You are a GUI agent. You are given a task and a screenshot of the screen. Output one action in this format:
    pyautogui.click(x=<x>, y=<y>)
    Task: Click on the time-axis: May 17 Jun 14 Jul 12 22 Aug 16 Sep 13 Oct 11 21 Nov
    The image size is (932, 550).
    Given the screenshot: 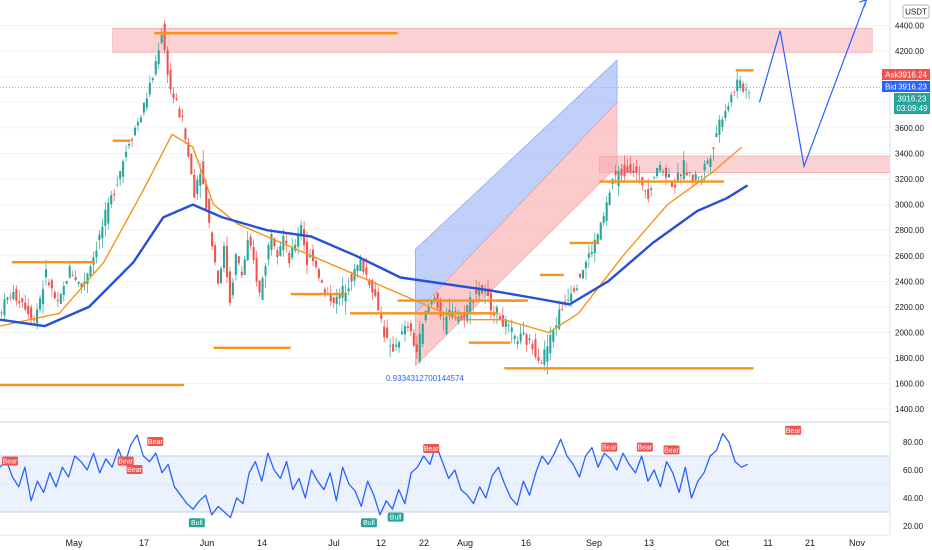 What is the action you would take?
    pyautogui.click(x=465, y=543)
    